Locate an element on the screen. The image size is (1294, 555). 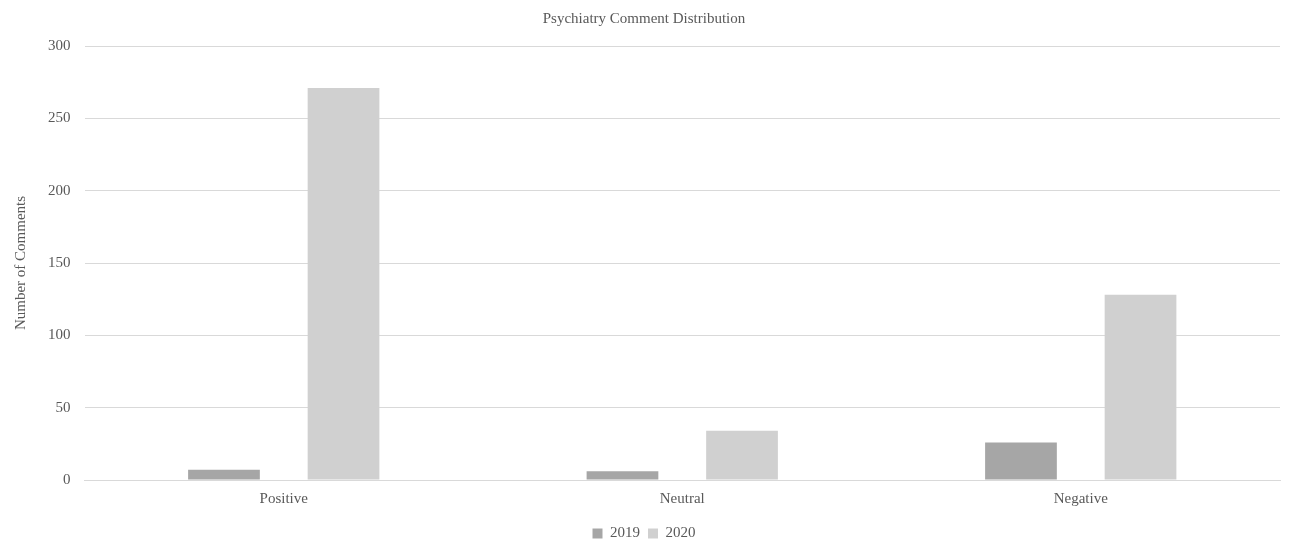
y-tick-label: 100 is located at coordinates (59, 334).